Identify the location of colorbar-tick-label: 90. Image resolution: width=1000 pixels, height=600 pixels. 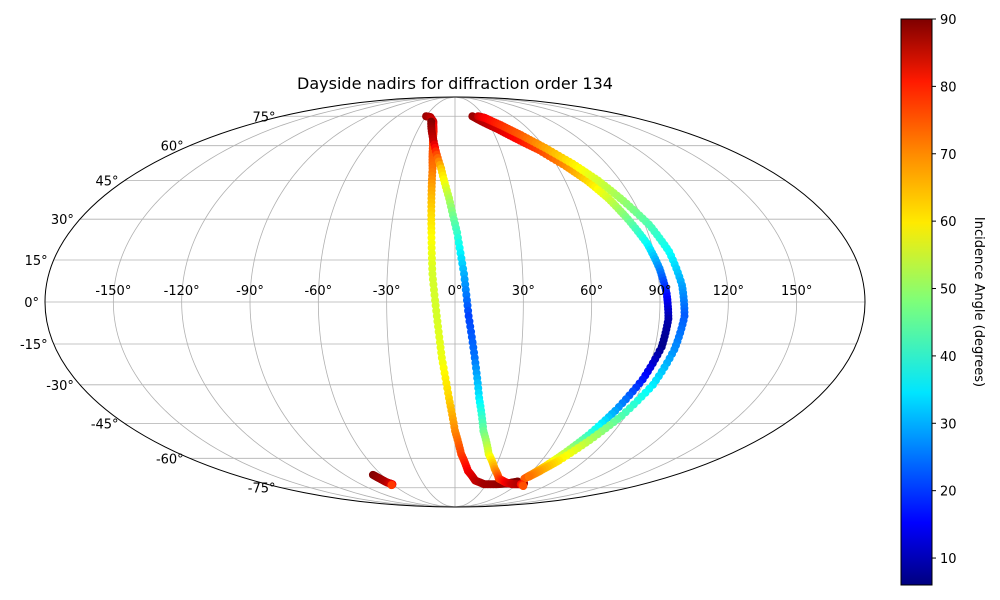
(948, 20).